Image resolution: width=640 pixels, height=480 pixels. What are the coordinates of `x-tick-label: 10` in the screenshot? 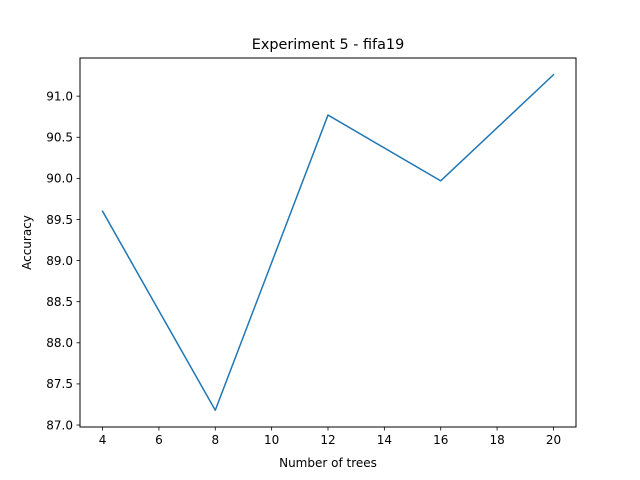 It's located at (271, 440).